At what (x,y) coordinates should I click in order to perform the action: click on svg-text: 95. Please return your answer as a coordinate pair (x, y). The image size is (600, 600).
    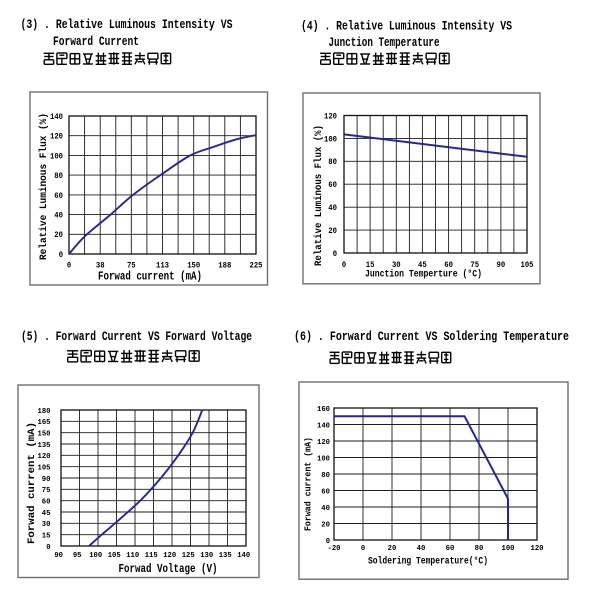
    Looking at the image, I should click on (77, 556).